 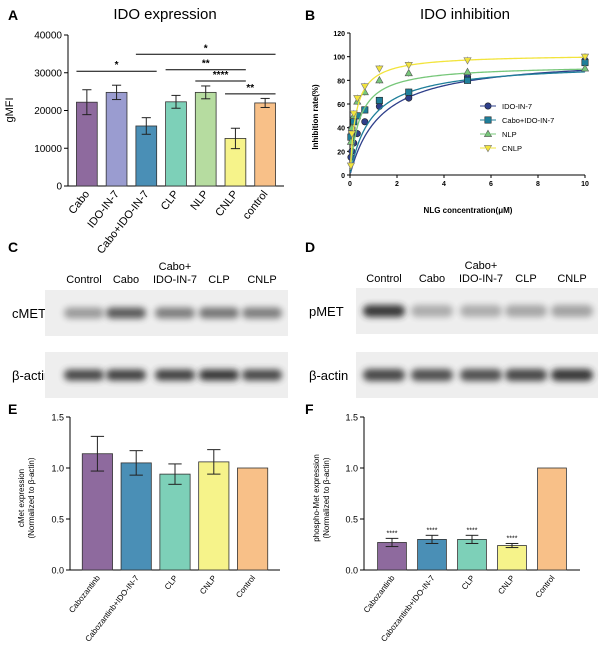 I want to click on category-label: NLP, so click(x=199, y=200).